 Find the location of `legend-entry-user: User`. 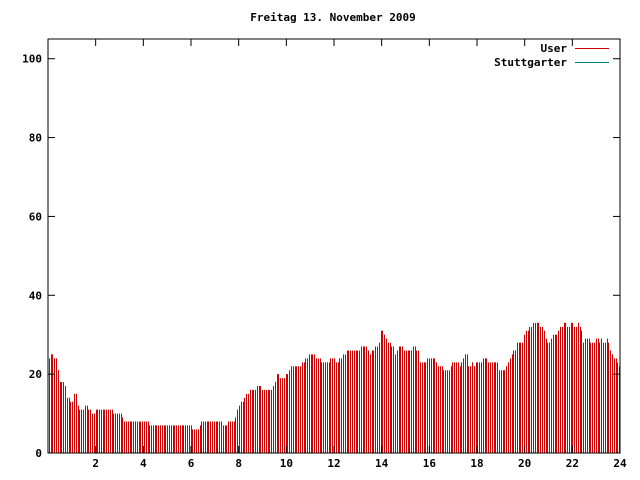

legend-entry-user: User is located at coordinates (513, 49).